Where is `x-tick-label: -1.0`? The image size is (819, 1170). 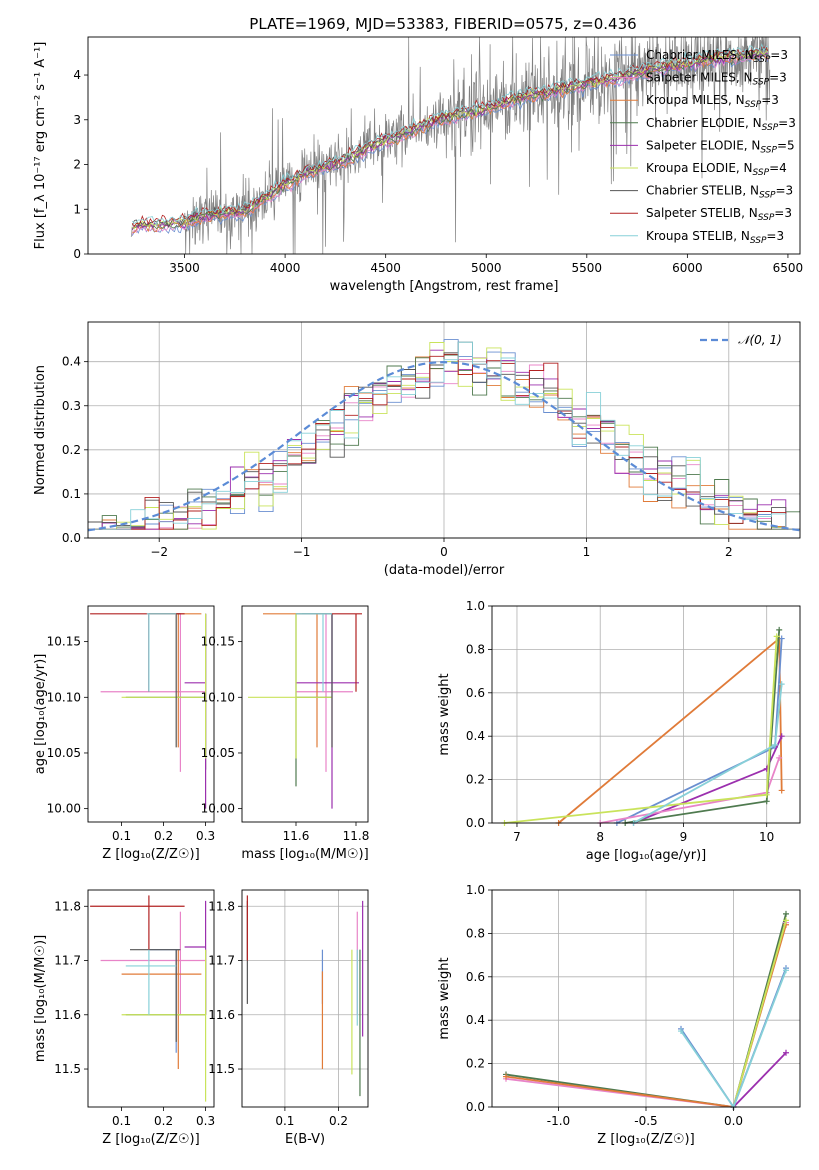 x-tick-label: -1.0 is located at coordinates (558, 1121).